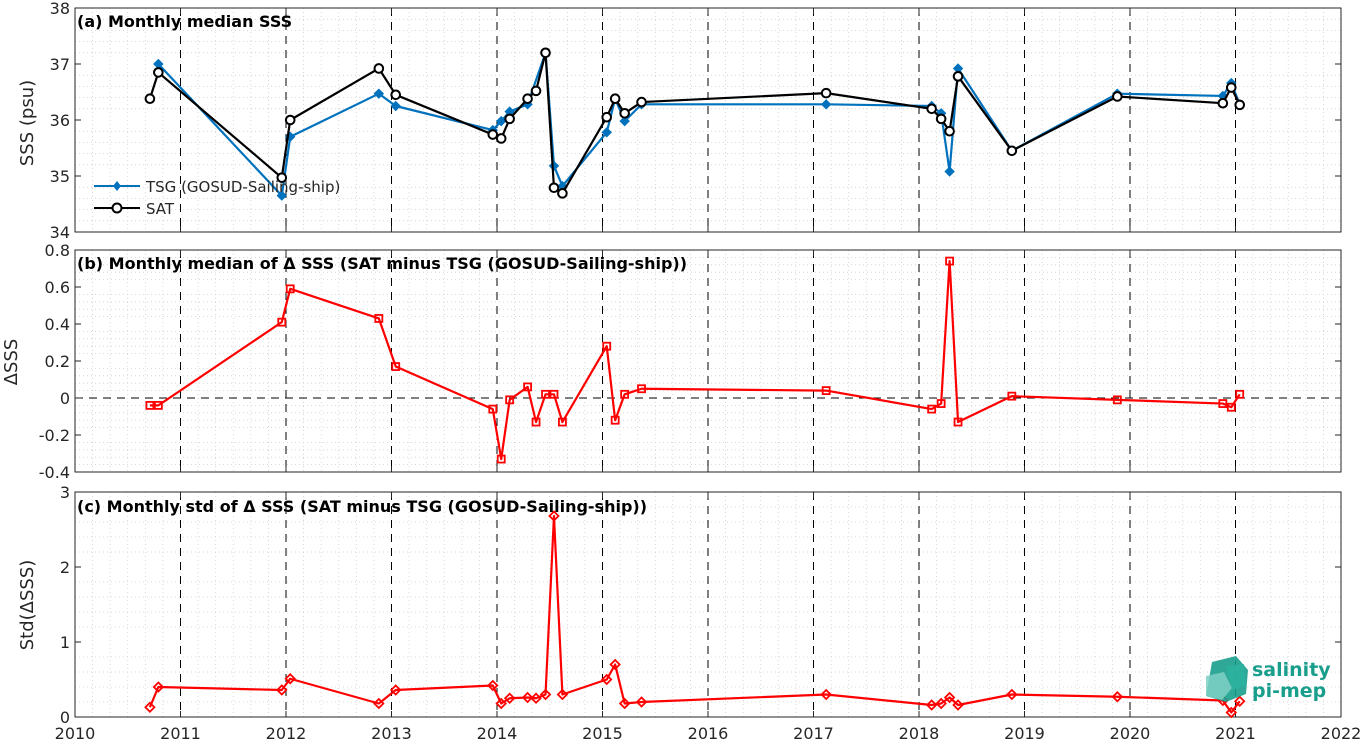  Describe the element at coordinates (75, 733) in the screenshot. I see `x-tick-label: 2010` at that location.